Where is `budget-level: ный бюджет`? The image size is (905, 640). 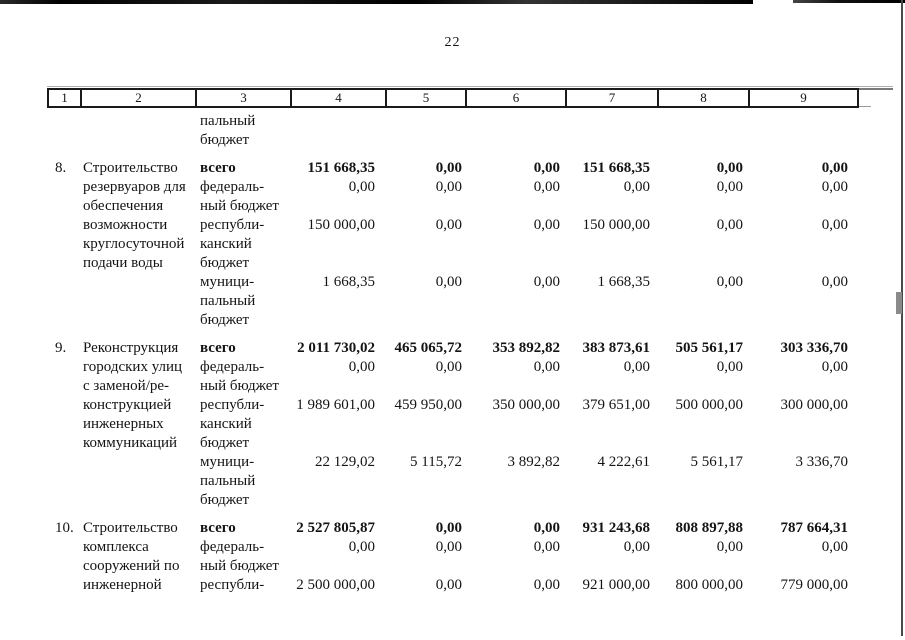 budget-level: ный бюджет is located at coordinates (239, 206).